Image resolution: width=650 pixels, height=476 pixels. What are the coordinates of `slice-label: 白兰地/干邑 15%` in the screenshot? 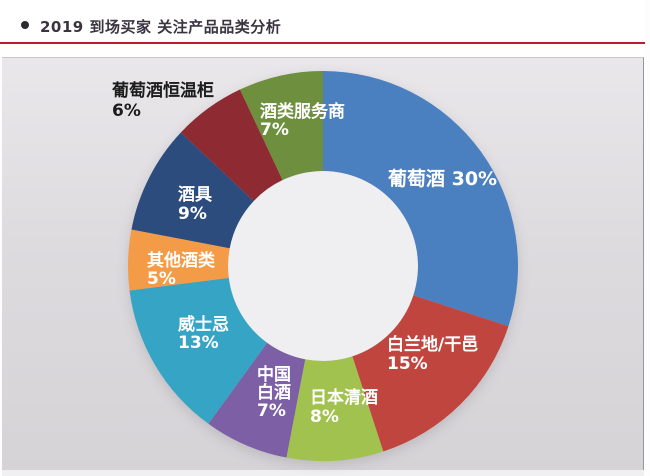 It's located at (432, 354).